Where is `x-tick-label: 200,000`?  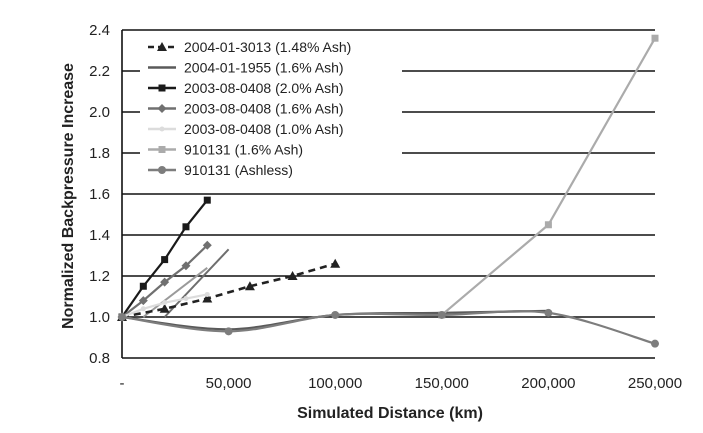
x-tick-label: 200,000 is located at coordinates (548, 383).